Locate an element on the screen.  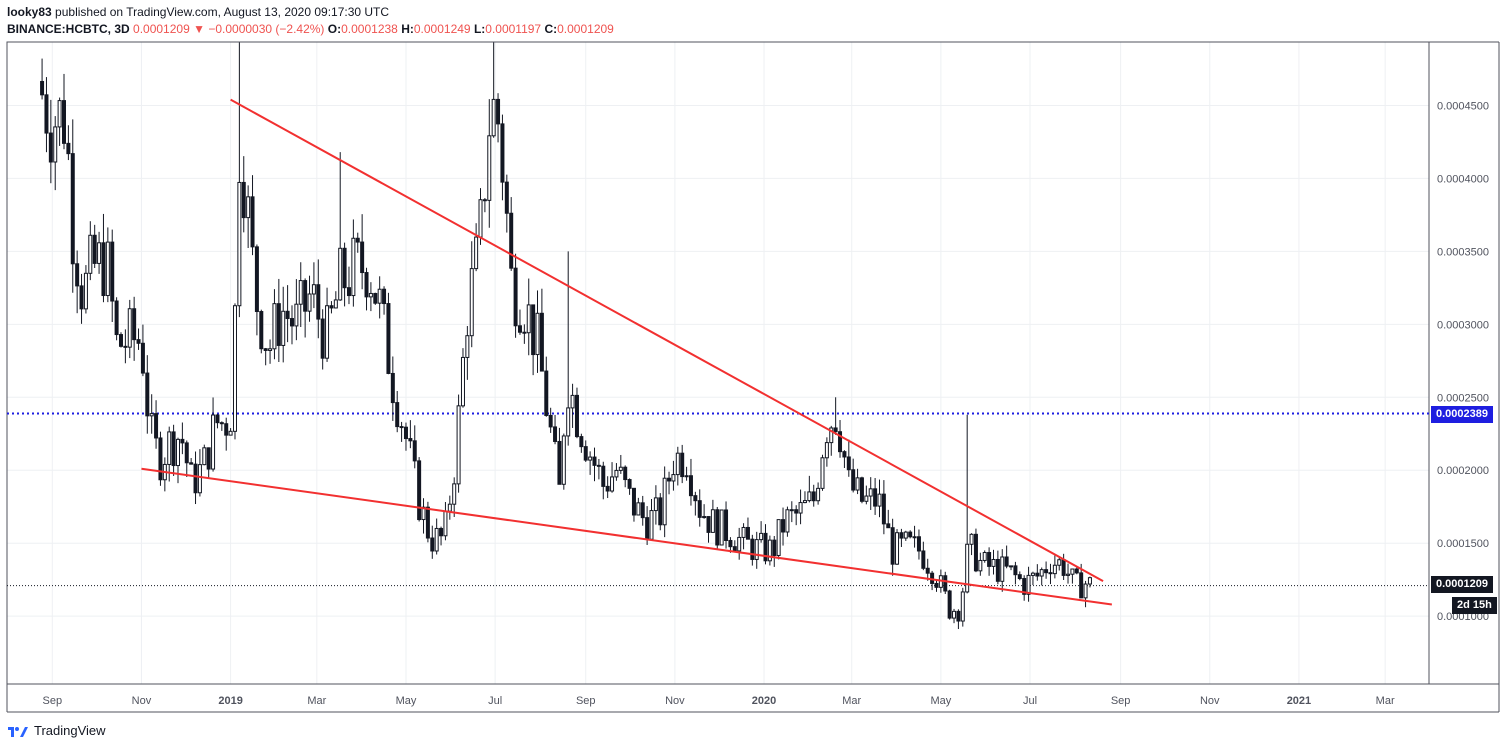
low-value: 0.0001197 is located at coordinates (513, 29).